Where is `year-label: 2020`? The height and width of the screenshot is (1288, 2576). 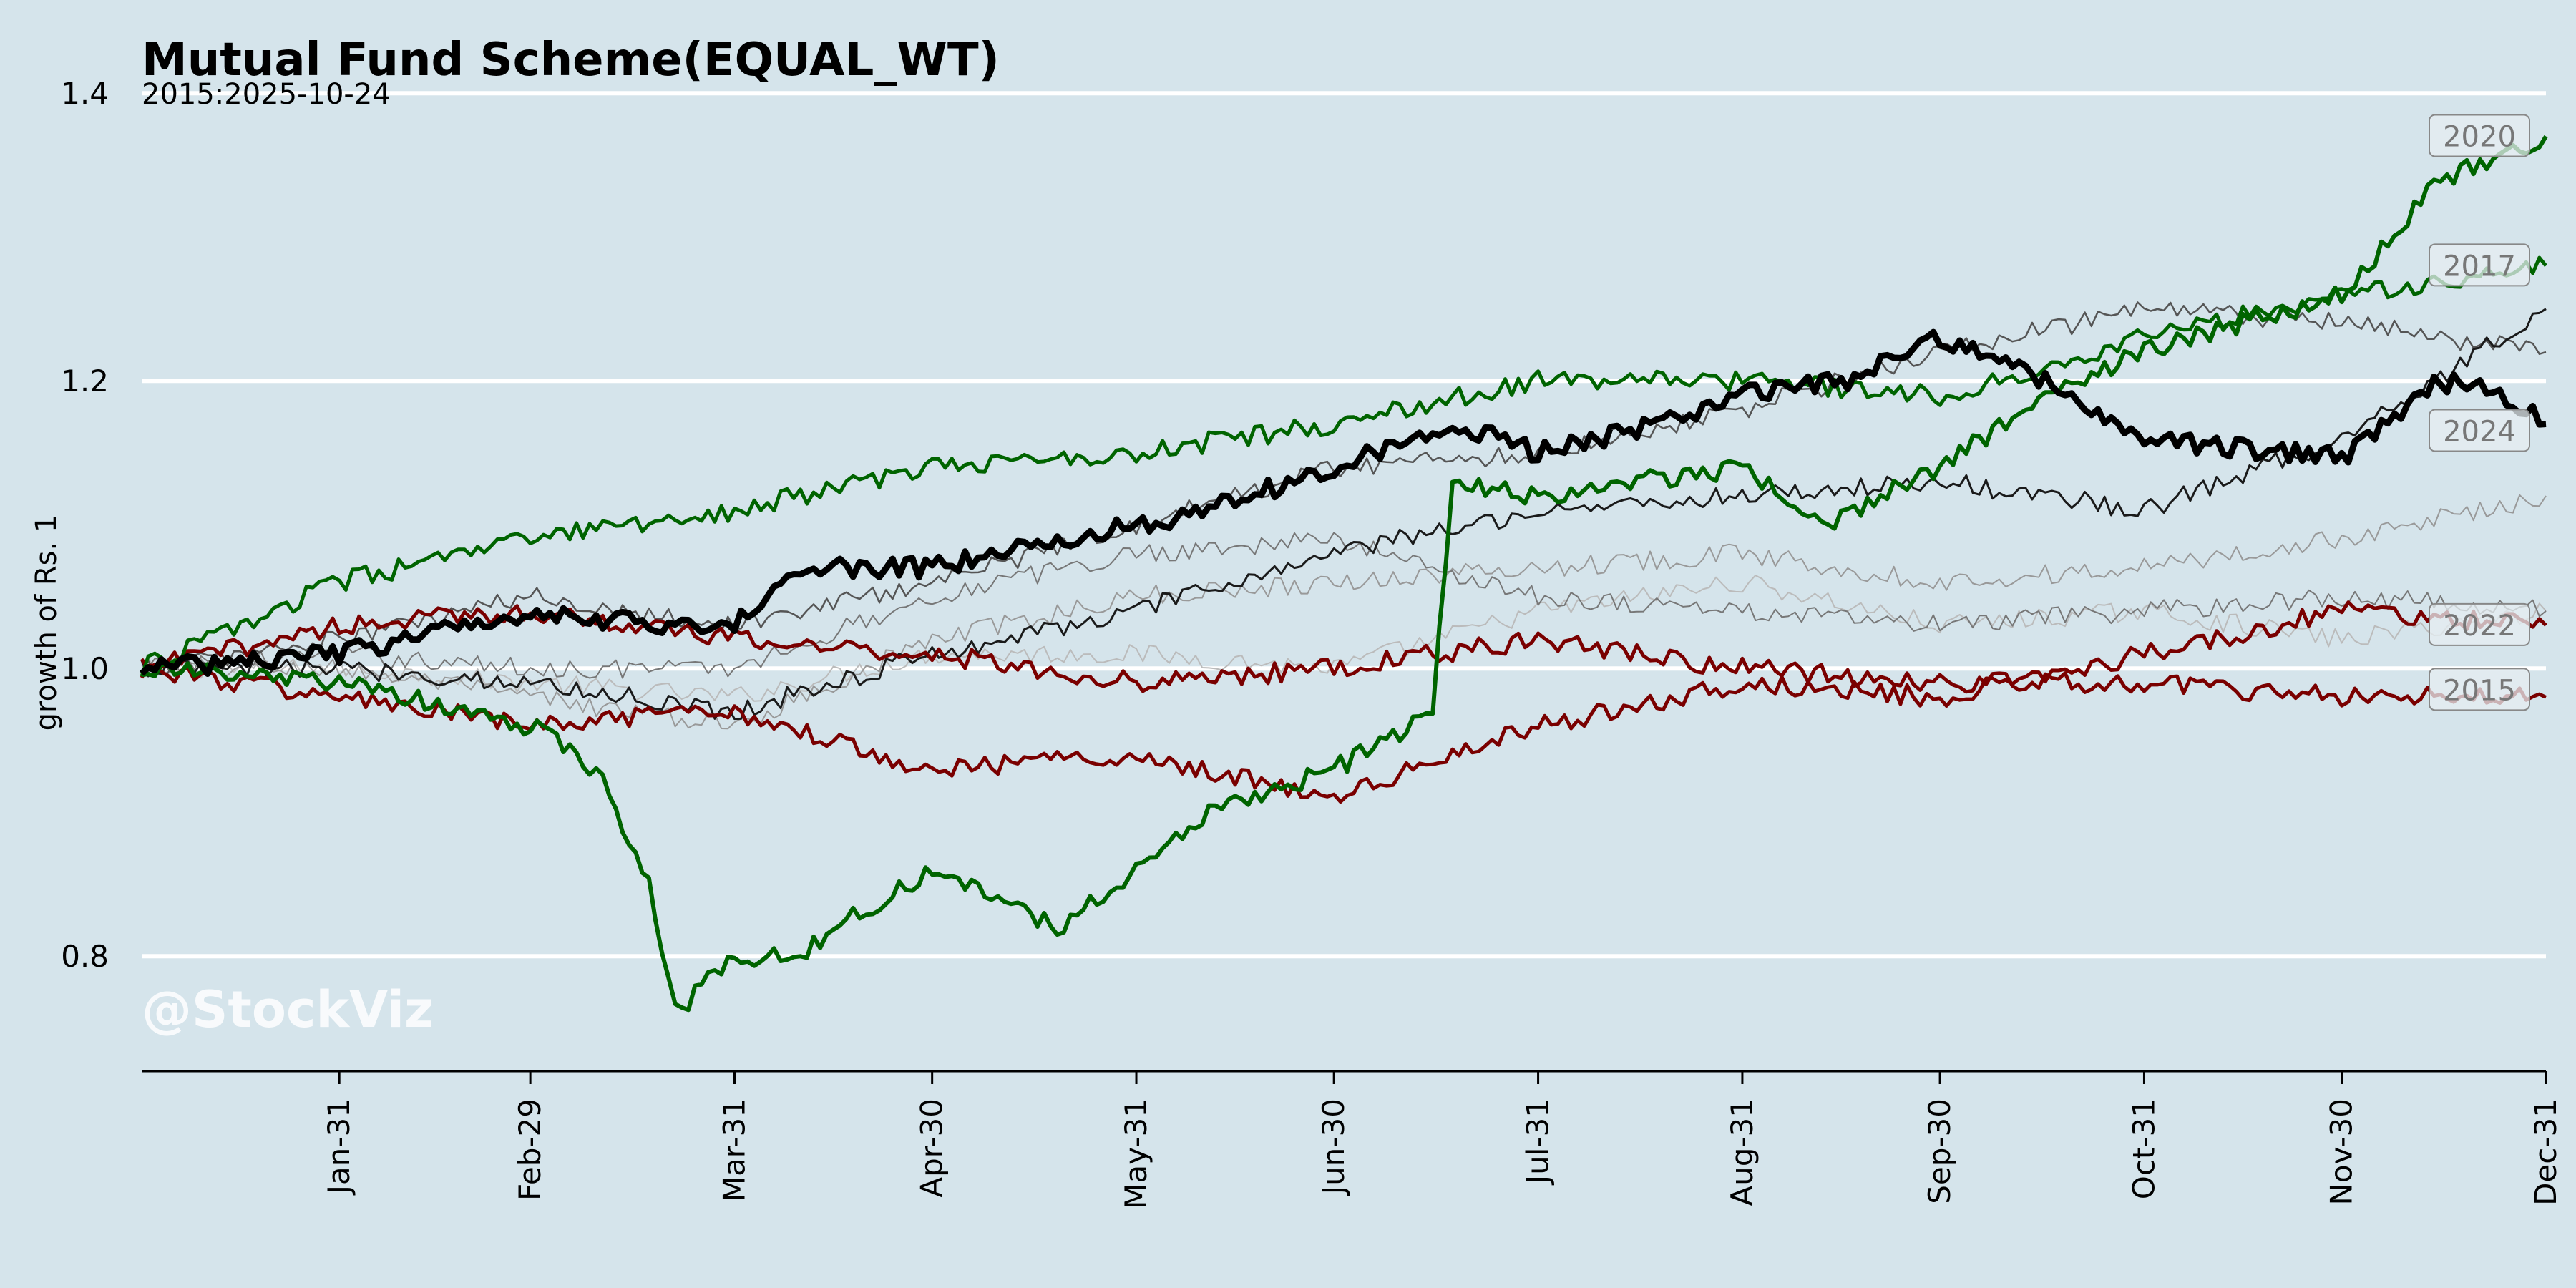 year-label: 2020 is located at coordinates (2479, 137).